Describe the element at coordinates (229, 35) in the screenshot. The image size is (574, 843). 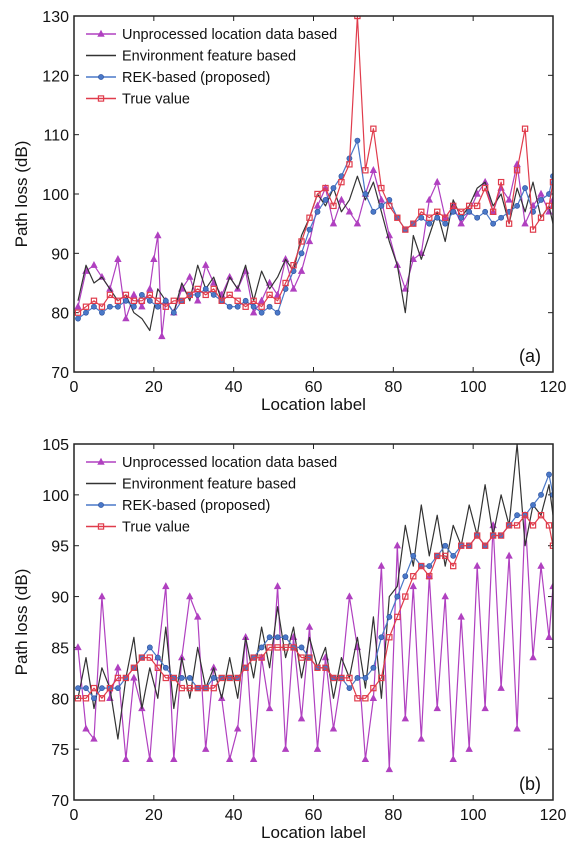
I see `legend-label-unprocessed-location-data-based: Unprocessed location data based` at that location.